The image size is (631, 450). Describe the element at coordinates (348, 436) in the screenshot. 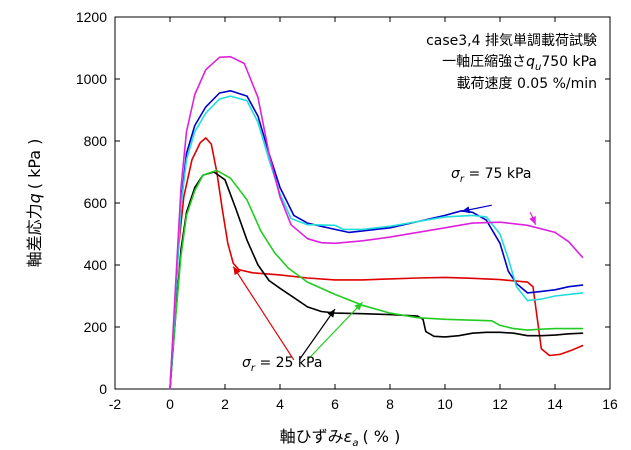

I see `x-axis-title-symbol: ε` at that location.